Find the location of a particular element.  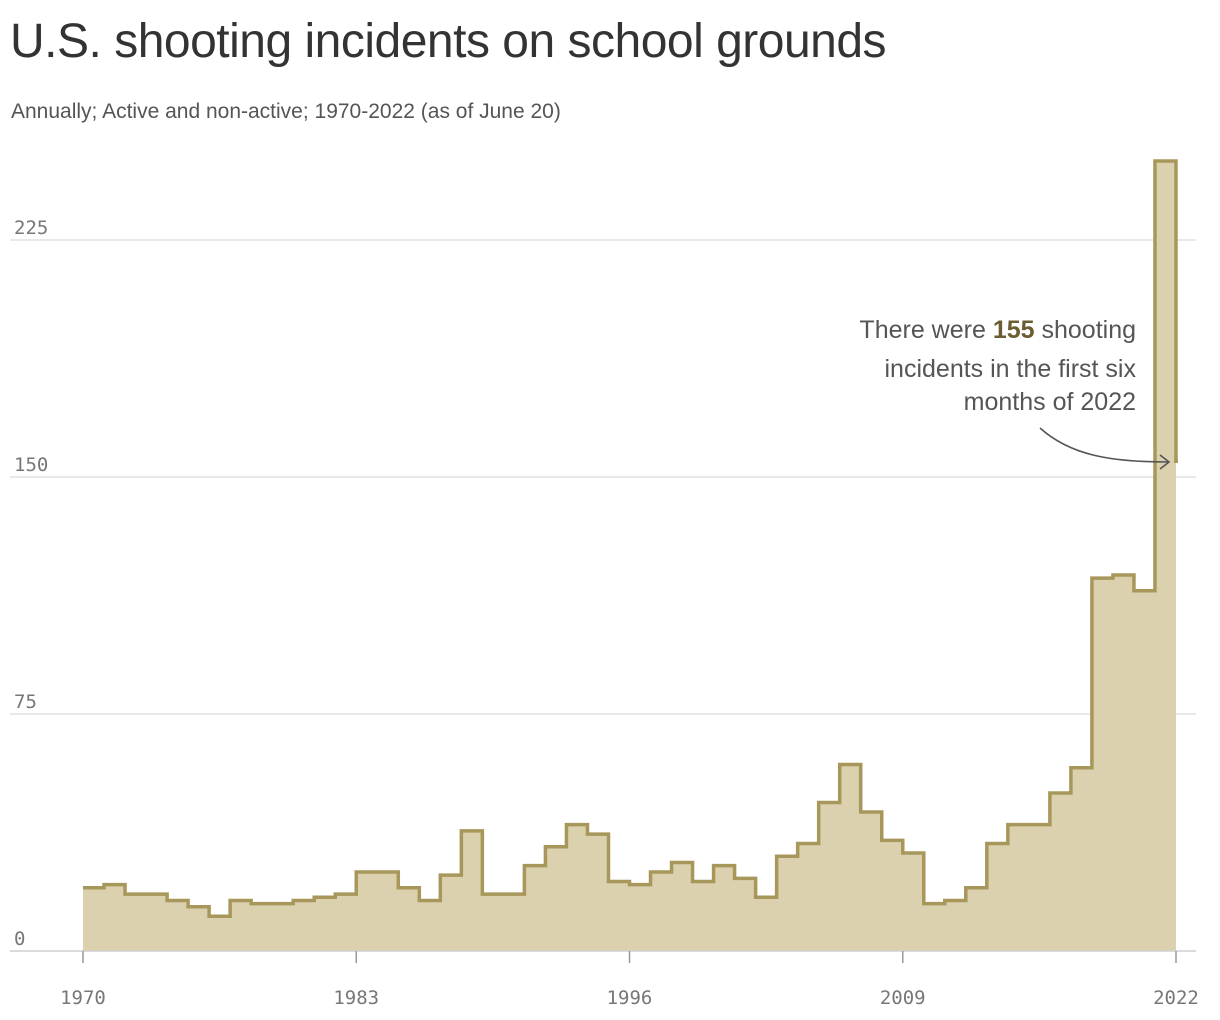

y-tick-label-150: 150 is located at coordinates (31, 465).